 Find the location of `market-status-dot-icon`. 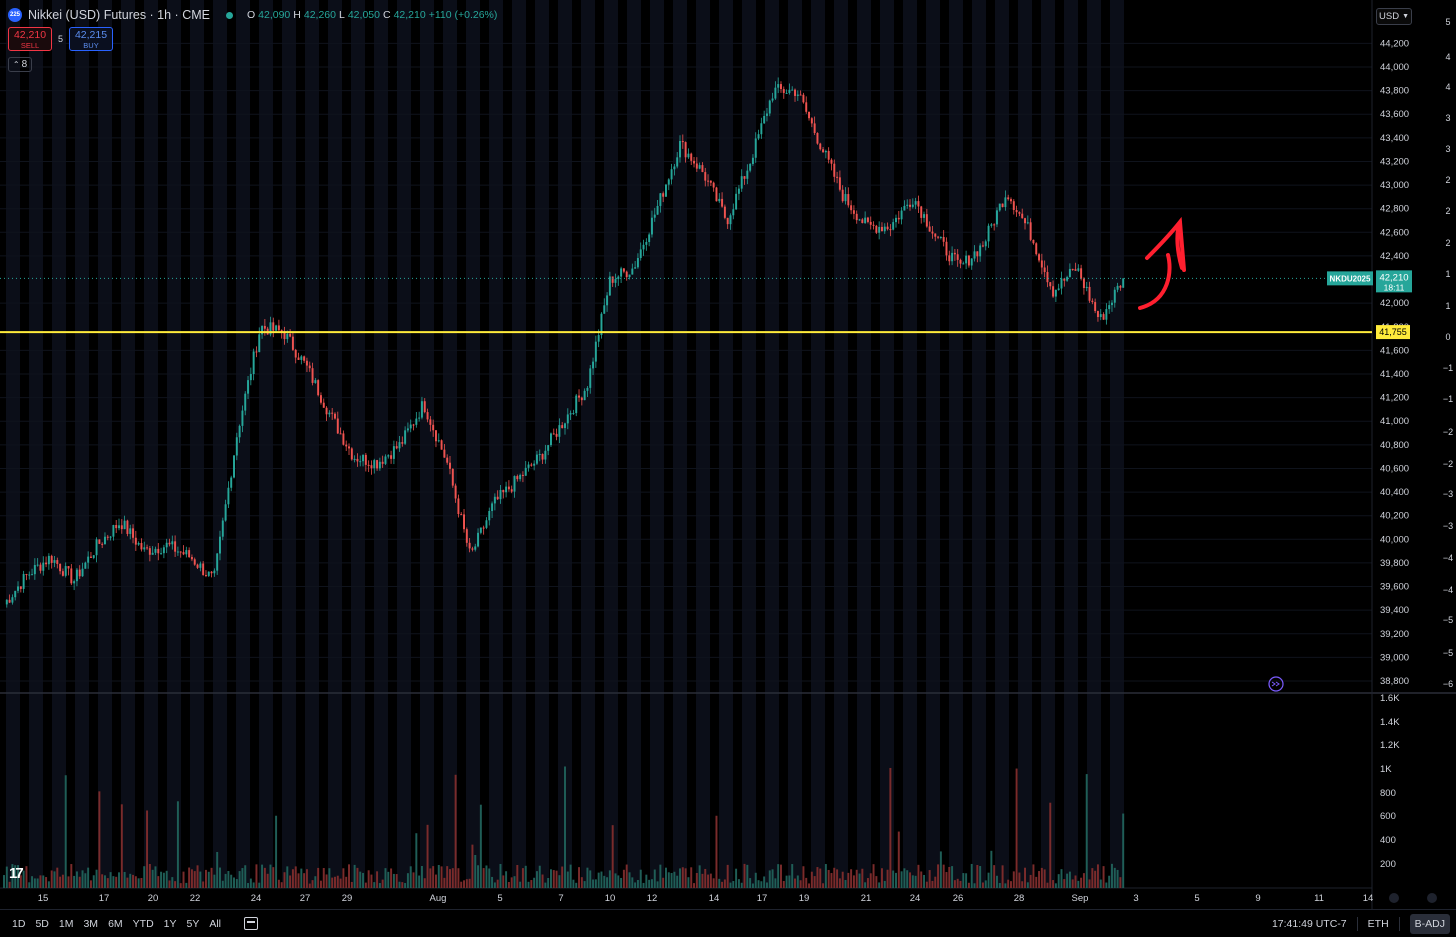

market-status-dot-icon is located at coordinates (229, 15).